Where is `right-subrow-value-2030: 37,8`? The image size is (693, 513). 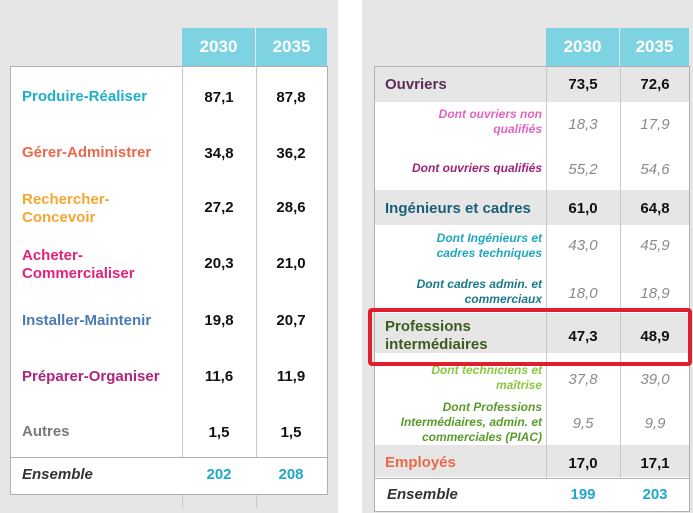 right-subrow-value-2030: 37,8 is located at coordinates (583, 379).